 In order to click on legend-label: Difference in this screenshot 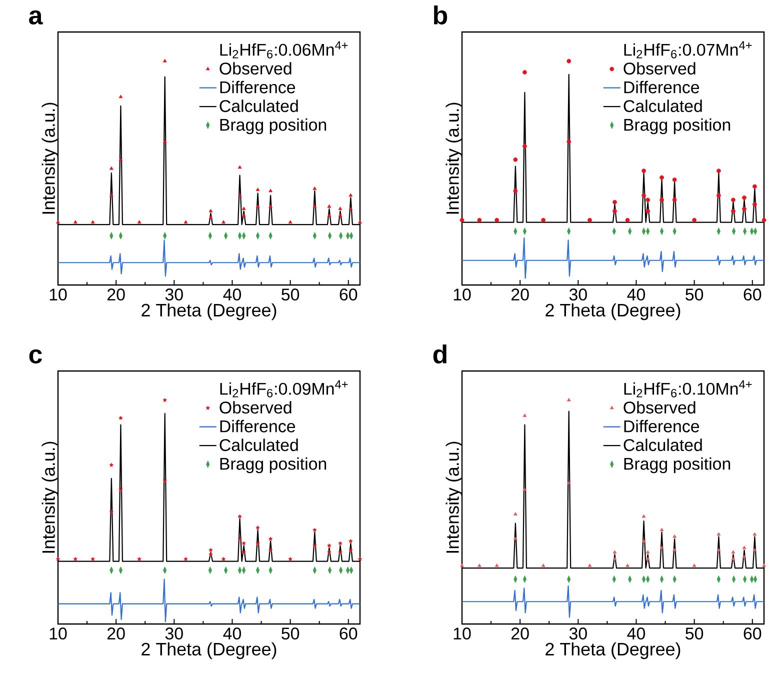, I will do `click(662, 87)`.